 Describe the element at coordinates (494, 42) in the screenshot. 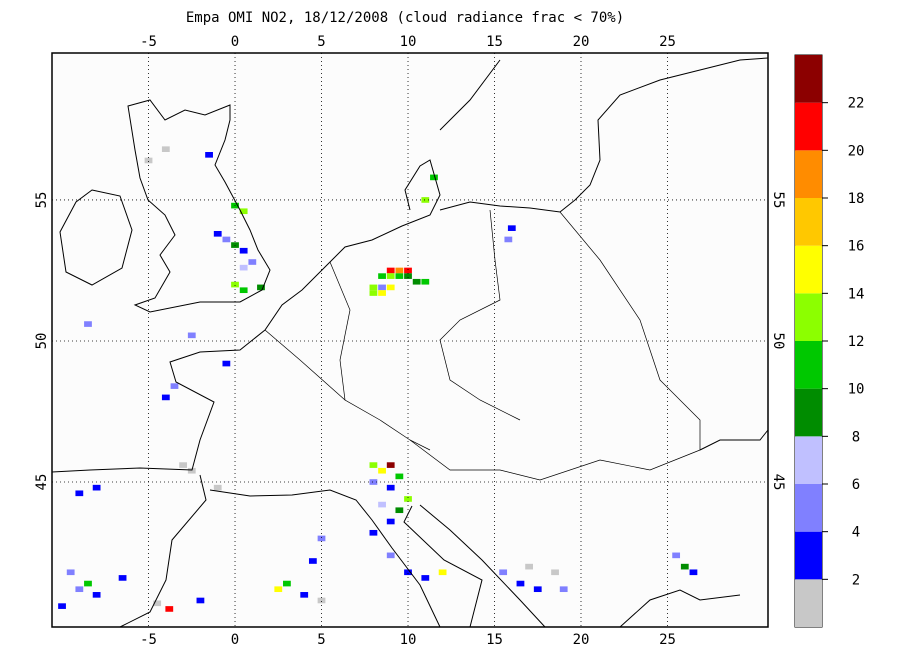

I see `lon-tick-label-top: 15` at that location.